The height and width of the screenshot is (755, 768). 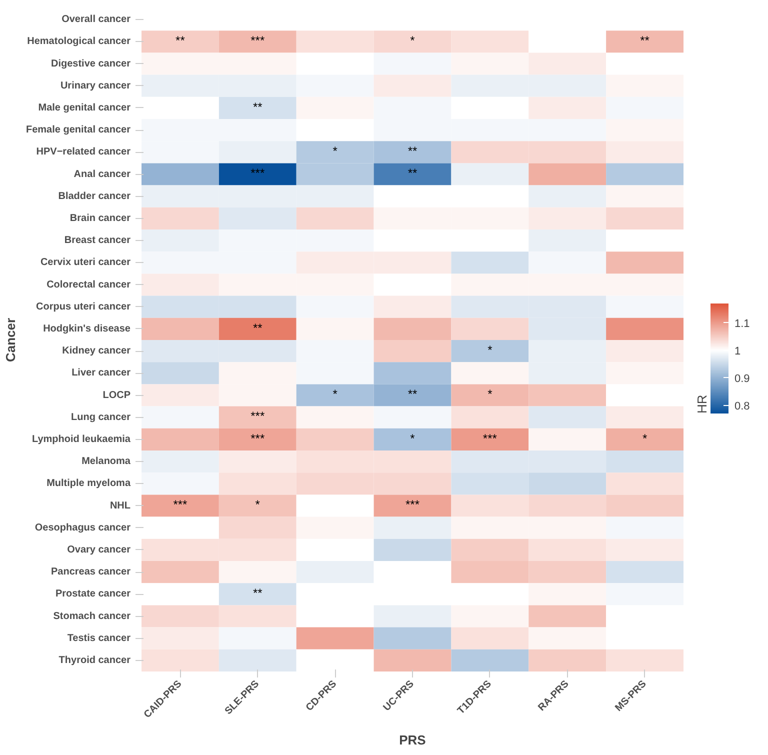 What do you see at coordinates (97, 240) in the screenshot?
I see `y-tick-label: Breast cancer` at bounding box center [97, 240].